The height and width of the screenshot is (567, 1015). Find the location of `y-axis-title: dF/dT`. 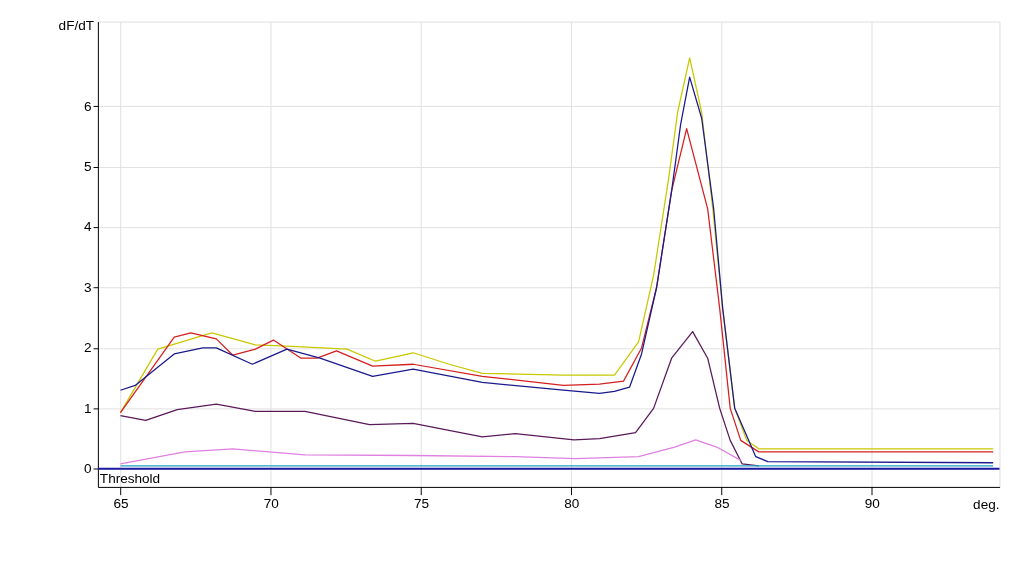

y-axis-title: dF/dT is located at coordinates (76, 26).